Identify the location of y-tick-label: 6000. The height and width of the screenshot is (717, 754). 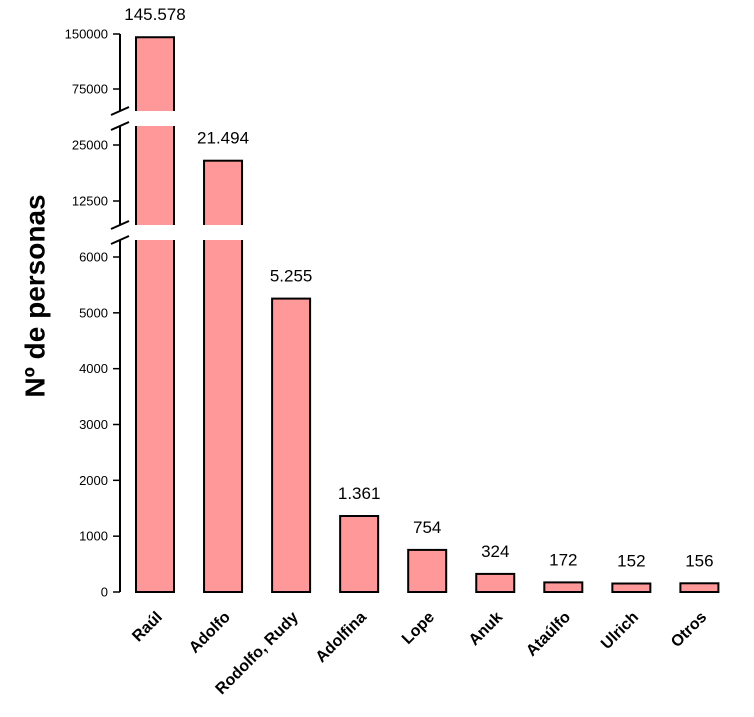
(93, 257).